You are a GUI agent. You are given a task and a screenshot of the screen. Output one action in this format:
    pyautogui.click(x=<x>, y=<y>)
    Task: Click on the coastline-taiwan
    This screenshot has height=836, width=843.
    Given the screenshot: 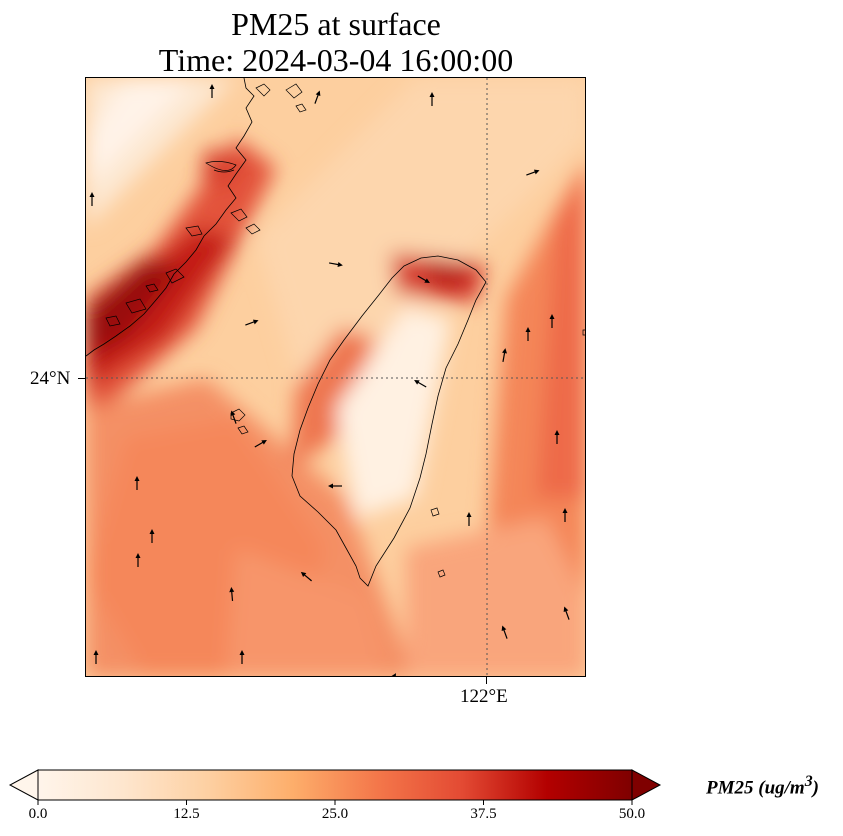 What is the action you would take?
    pyautogui.click(x=389, y=421)
    